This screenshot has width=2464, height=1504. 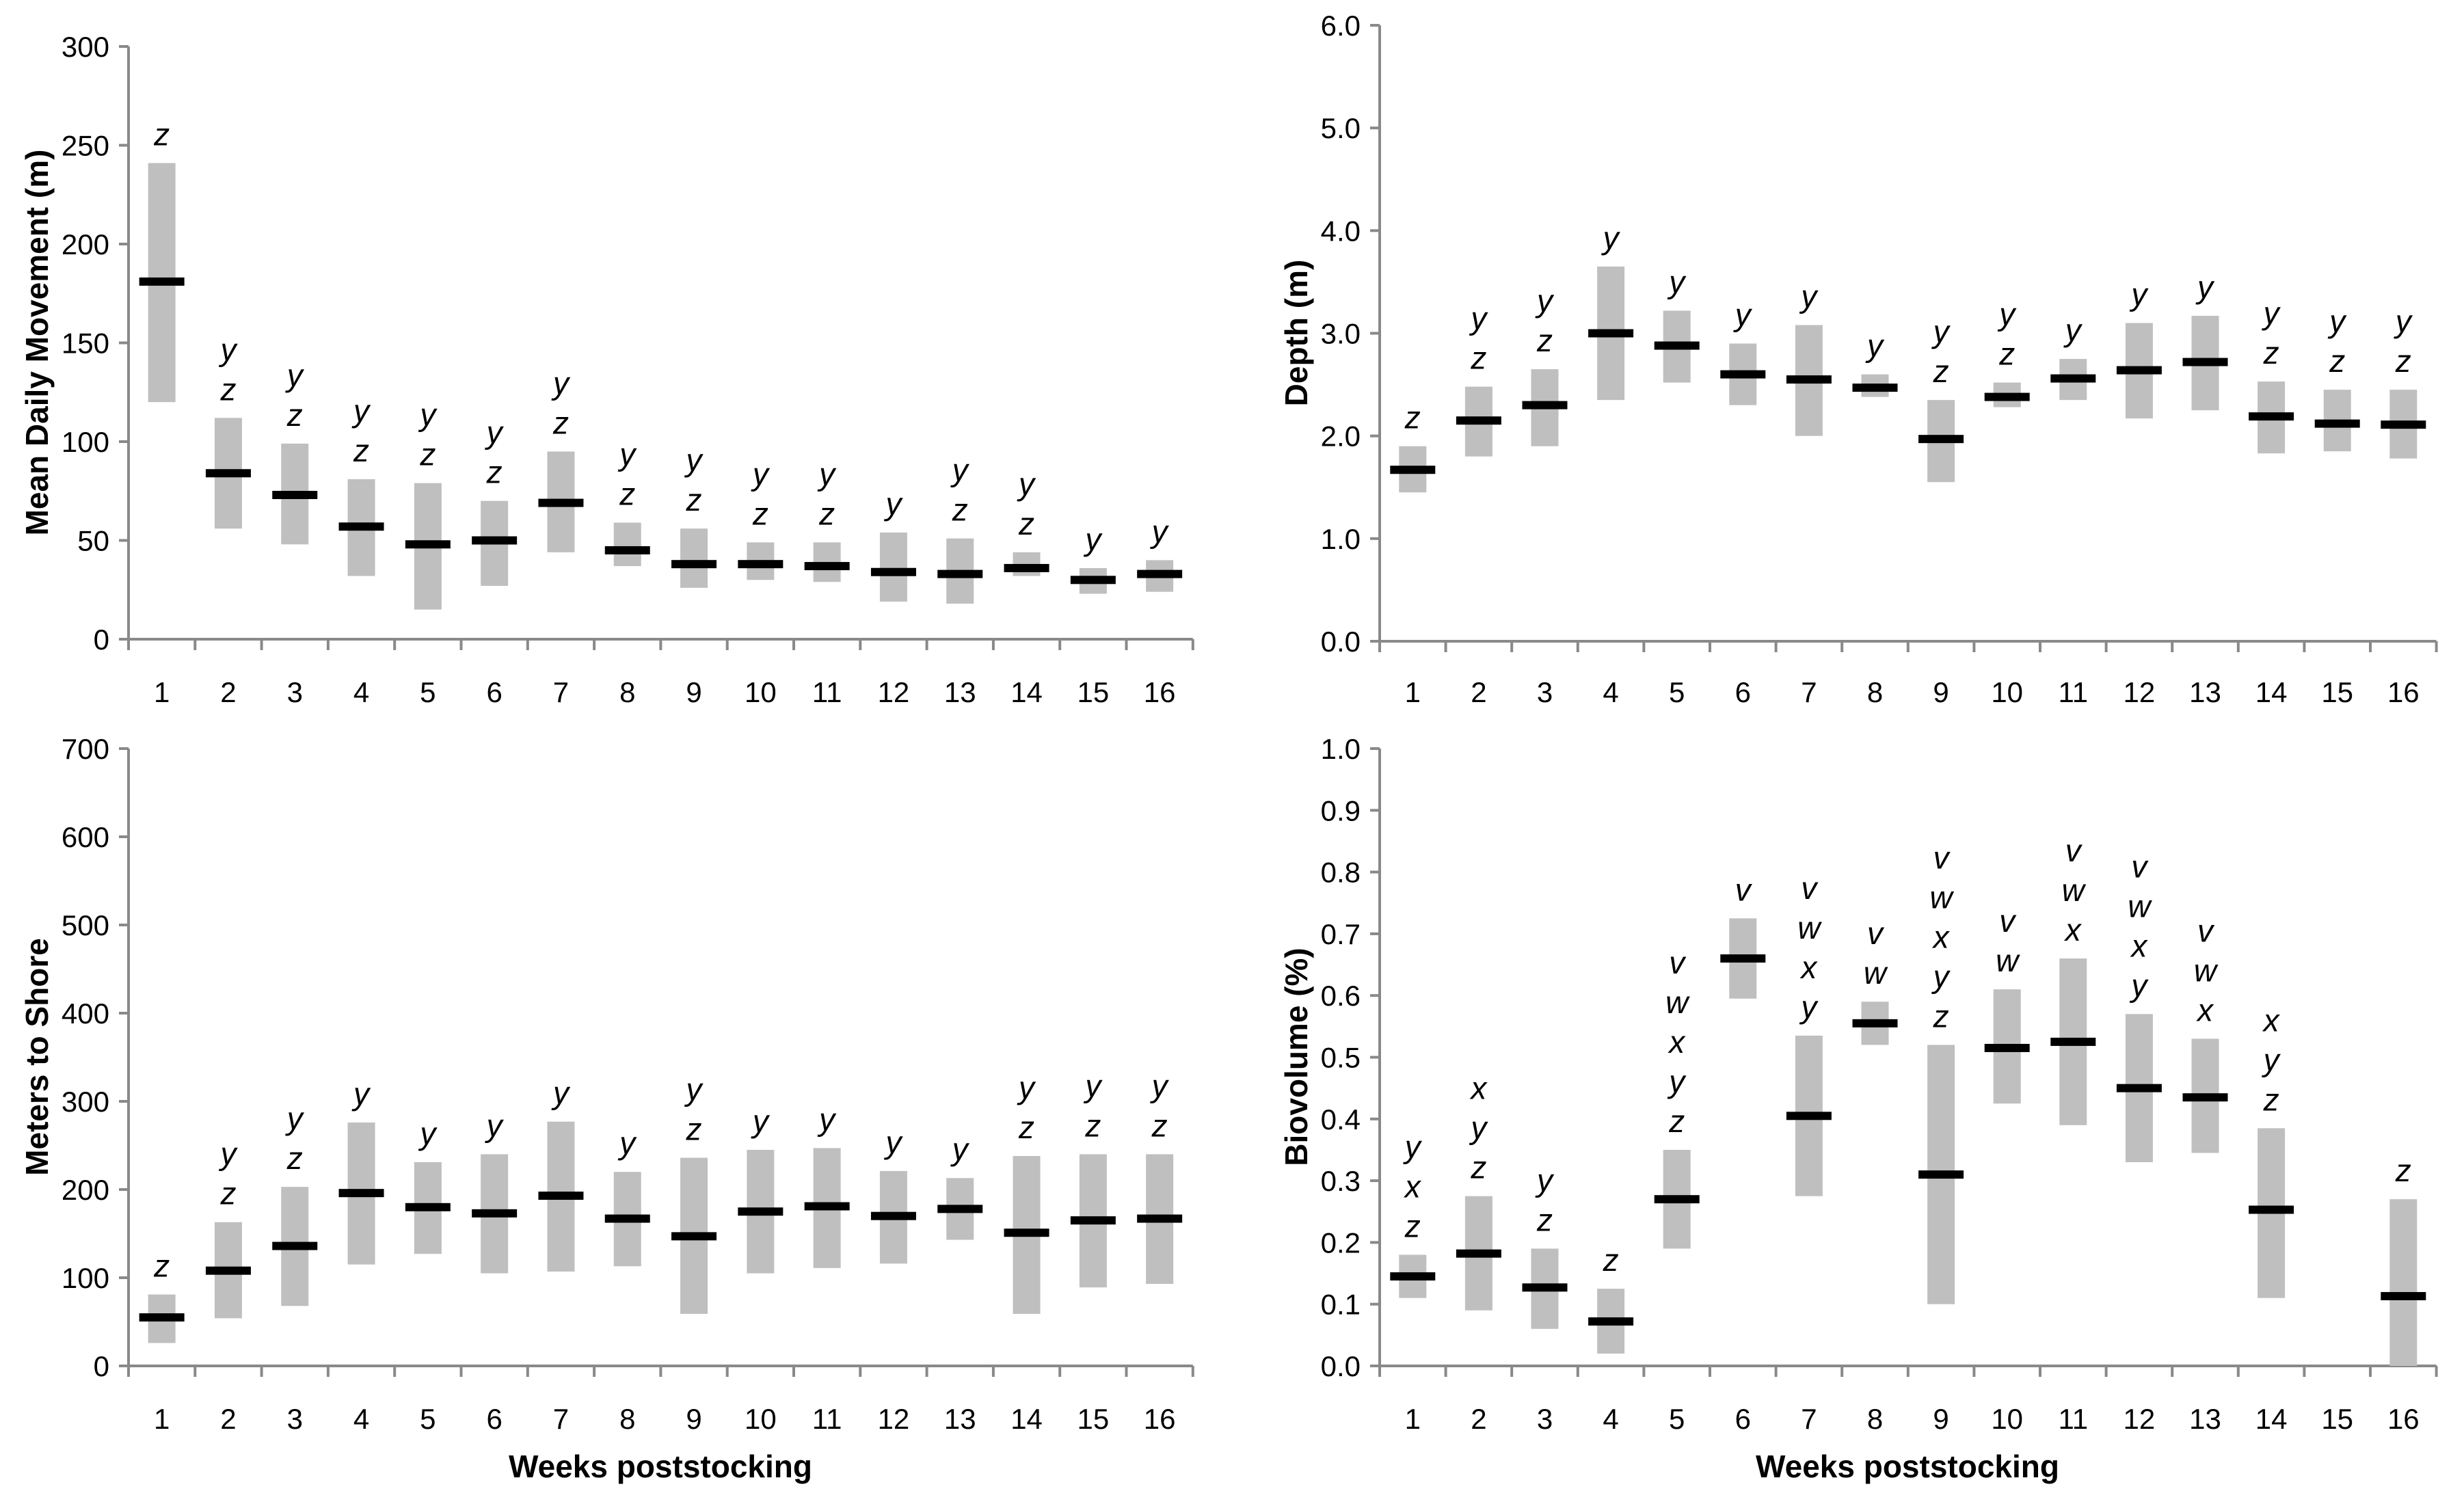 I want to click on range-bar, so click(x=893, y=567).